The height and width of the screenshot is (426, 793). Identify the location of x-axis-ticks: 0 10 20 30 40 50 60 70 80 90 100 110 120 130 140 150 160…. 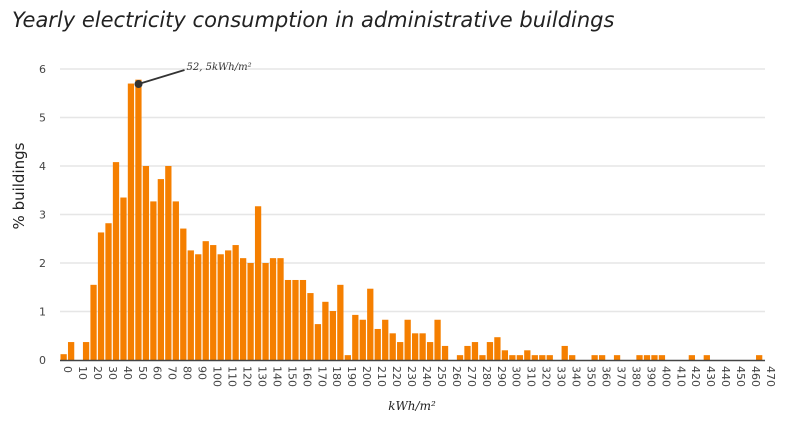
(419, 376).